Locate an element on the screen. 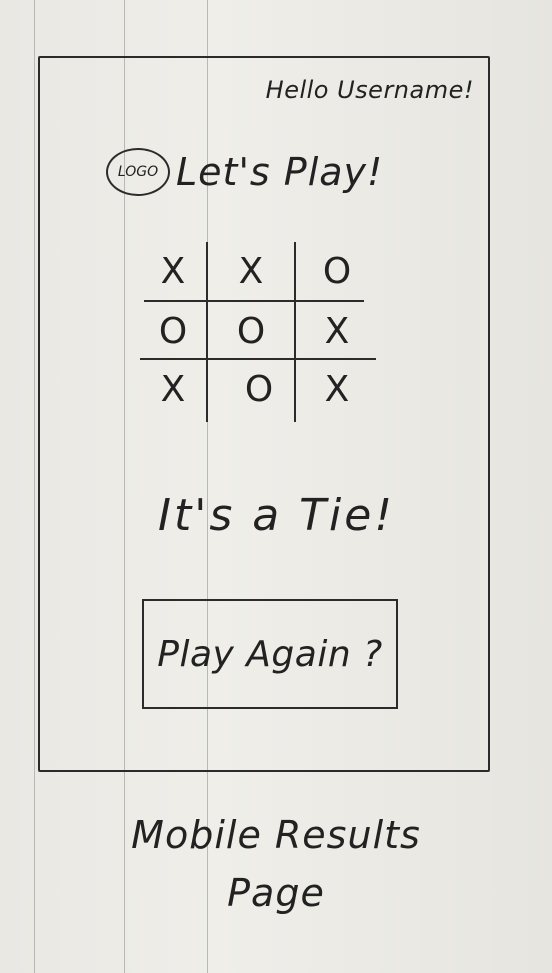  tic-tac-toe-board: X X O O O X X O X is located at coordinates (260, 332).